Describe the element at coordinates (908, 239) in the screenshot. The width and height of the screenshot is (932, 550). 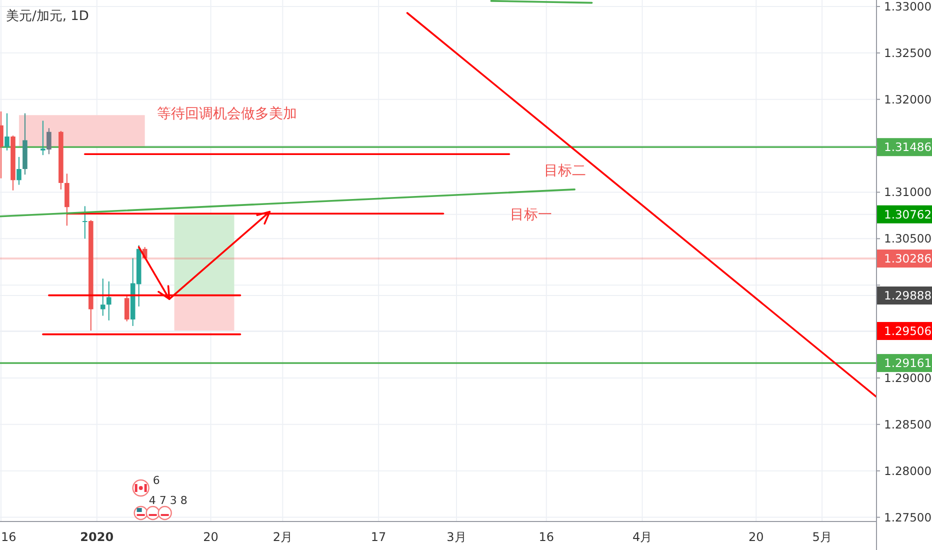
I see `y-tick-label: 1.30500` at that location.